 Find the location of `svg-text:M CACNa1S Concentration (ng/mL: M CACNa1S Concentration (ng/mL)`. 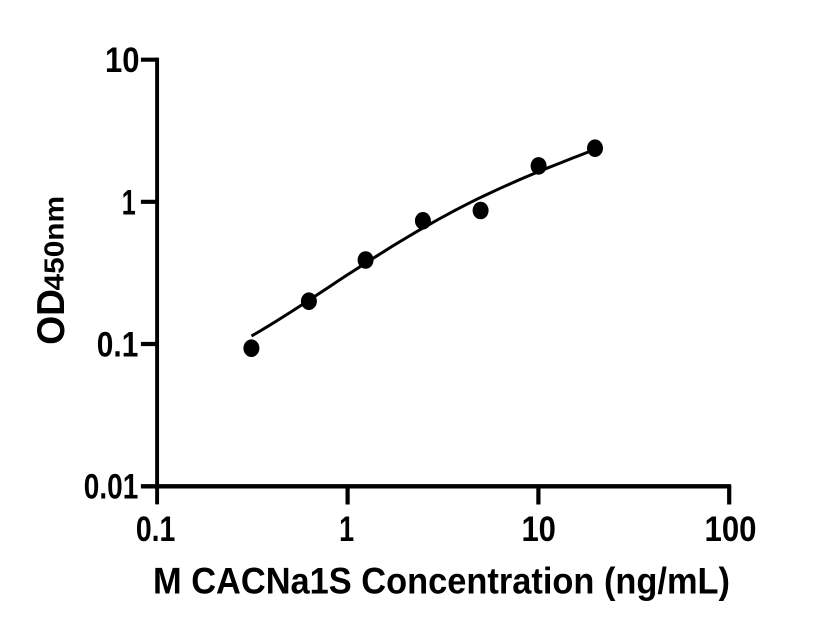

svg-text:M CACNa1S Concentration (ng/mL: M CACNa1S Concentration (ng/mL) is located at coordinates (441, 580).